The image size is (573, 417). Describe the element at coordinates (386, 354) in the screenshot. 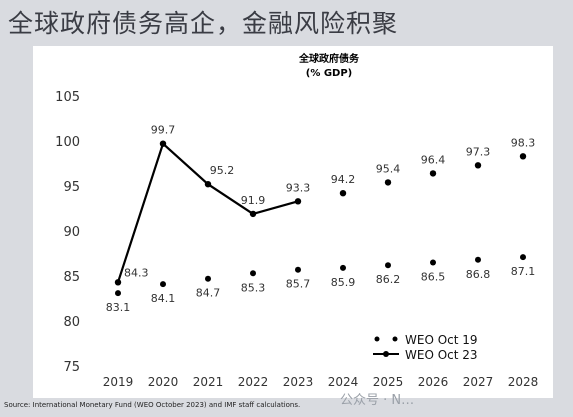

I see `legend-oct23-dot` at that location.